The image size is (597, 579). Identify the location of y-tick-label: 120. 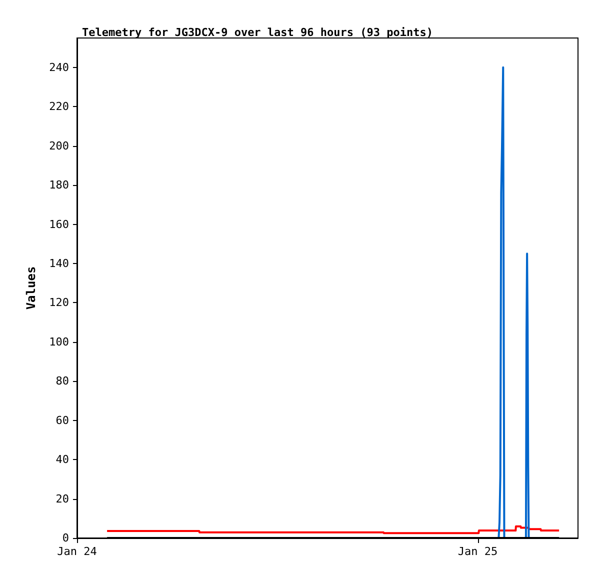
(59, 303).